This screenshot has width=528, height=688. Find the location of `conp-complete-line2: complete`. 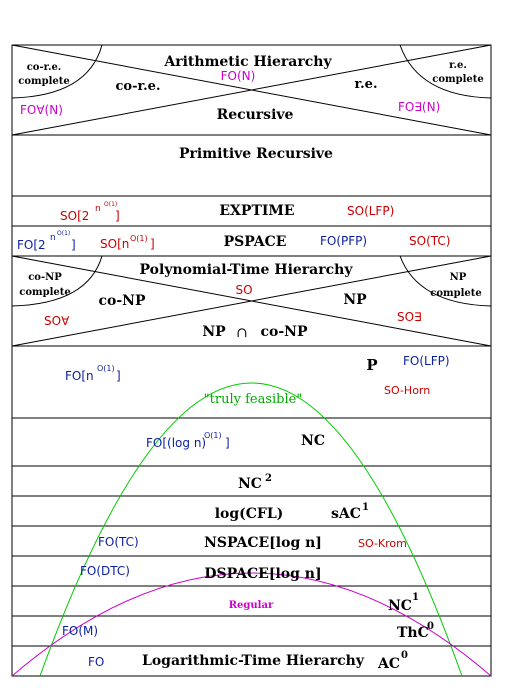

conp-complete-line2: complete is located at coordinates (44, 292).